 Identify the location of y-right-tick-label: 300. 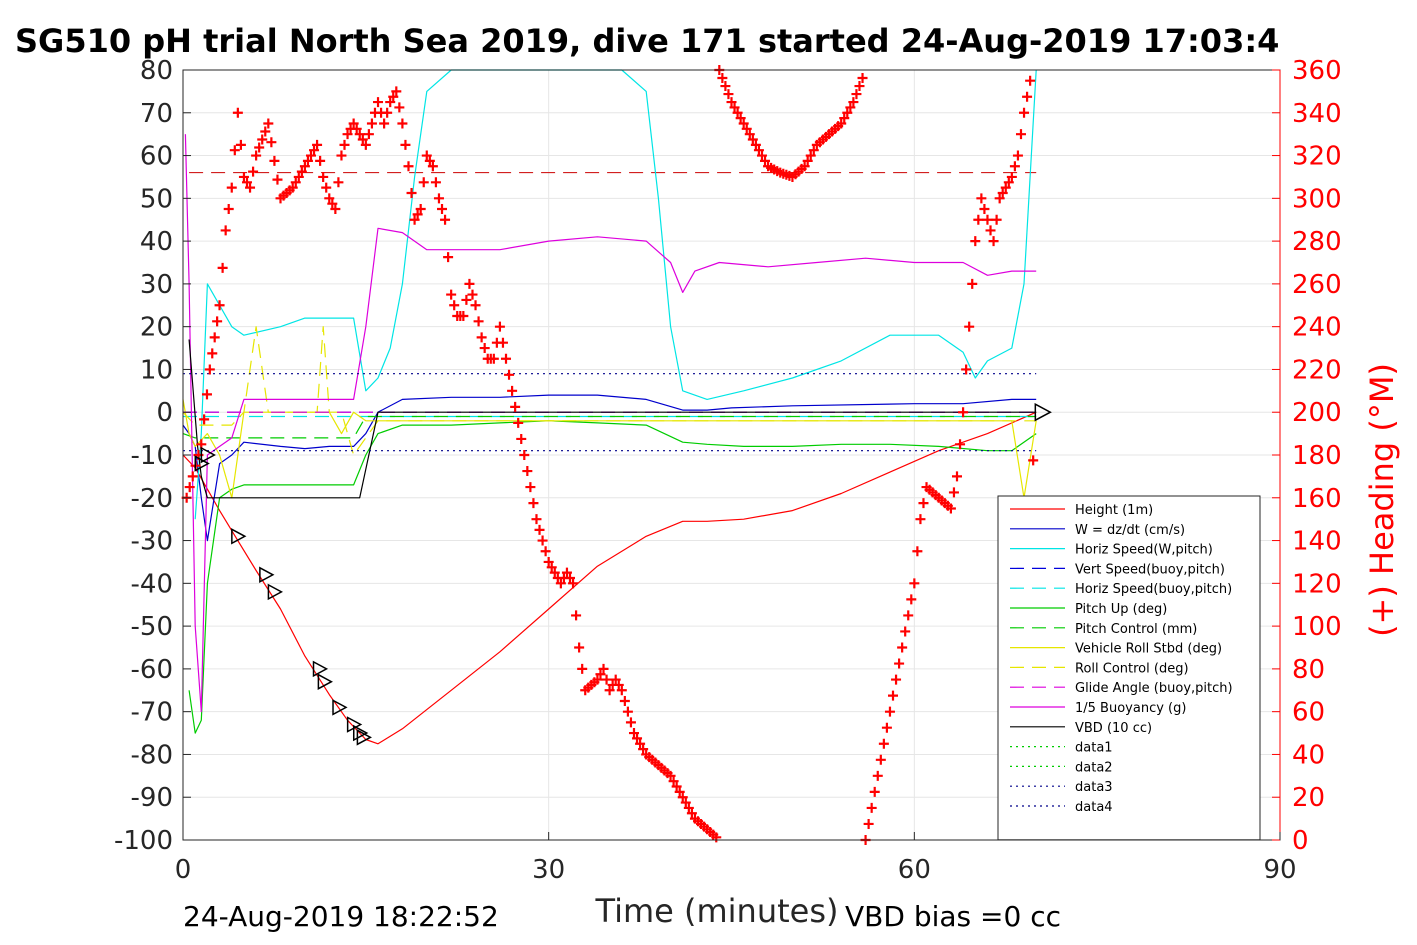
(1317, 199).